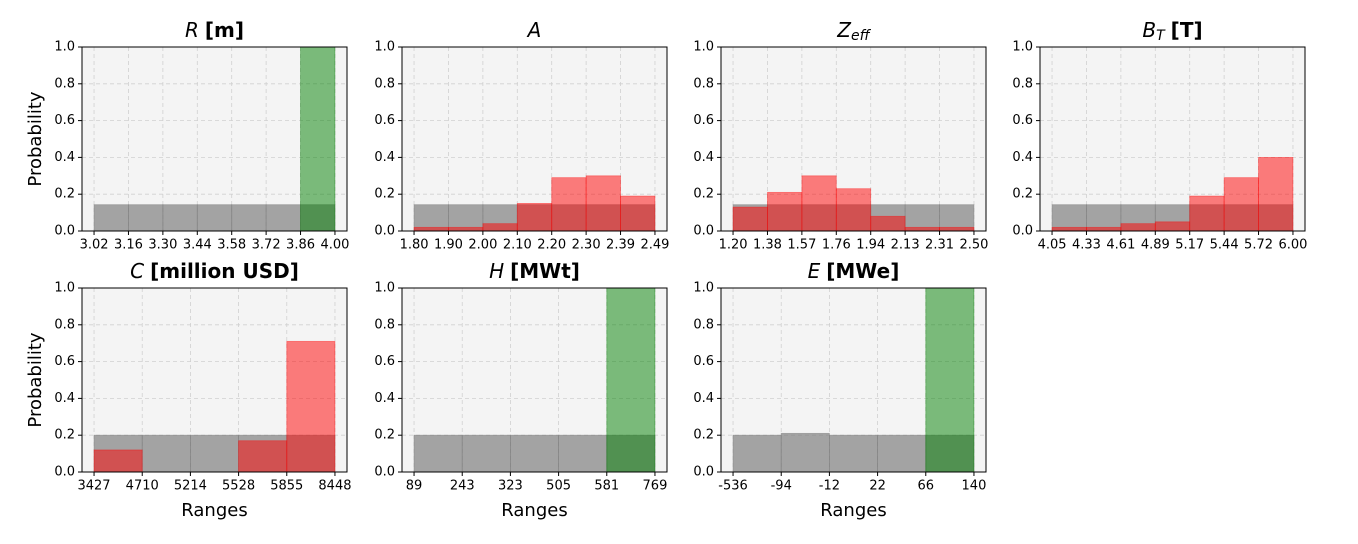 This screenshot has width=1358, height=544. What do you see at coordinates (93, 486) in the screenshot?
I see `x-tick-label: 3427` at bounding box center [93, 486].